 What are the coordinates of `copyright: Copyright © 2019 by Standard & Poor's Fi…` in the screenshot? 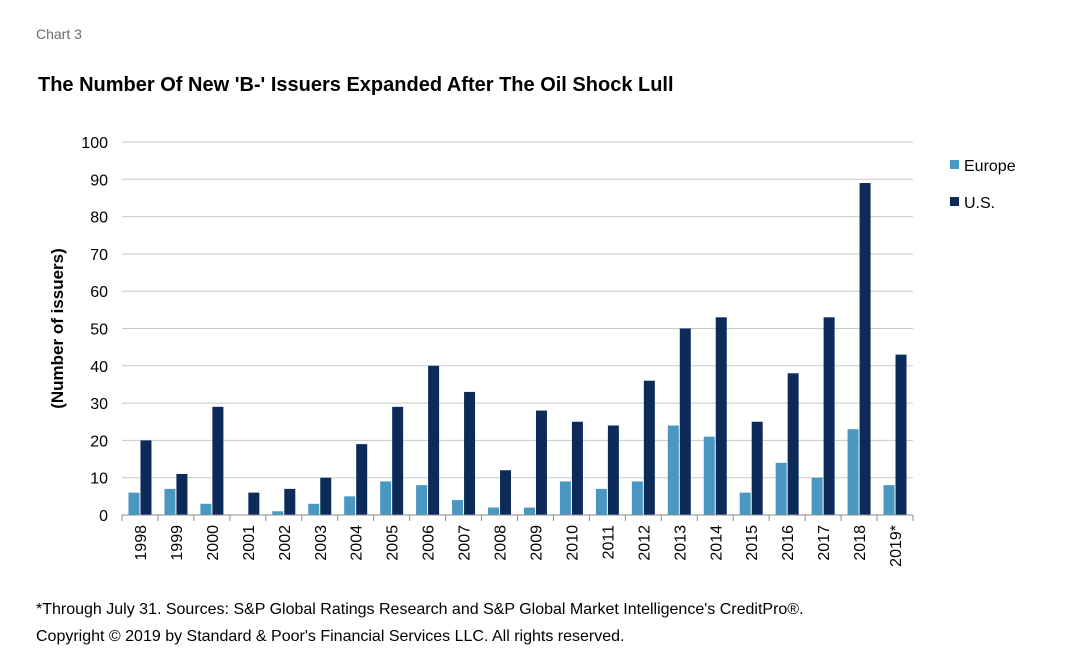 It's located at (330, 636).